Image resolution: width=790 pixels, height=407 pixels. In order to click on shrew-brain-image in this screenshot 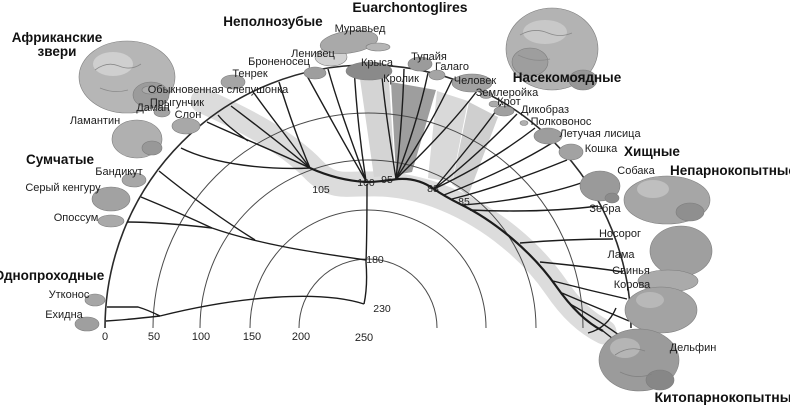, I will do `click(486, 95)`.